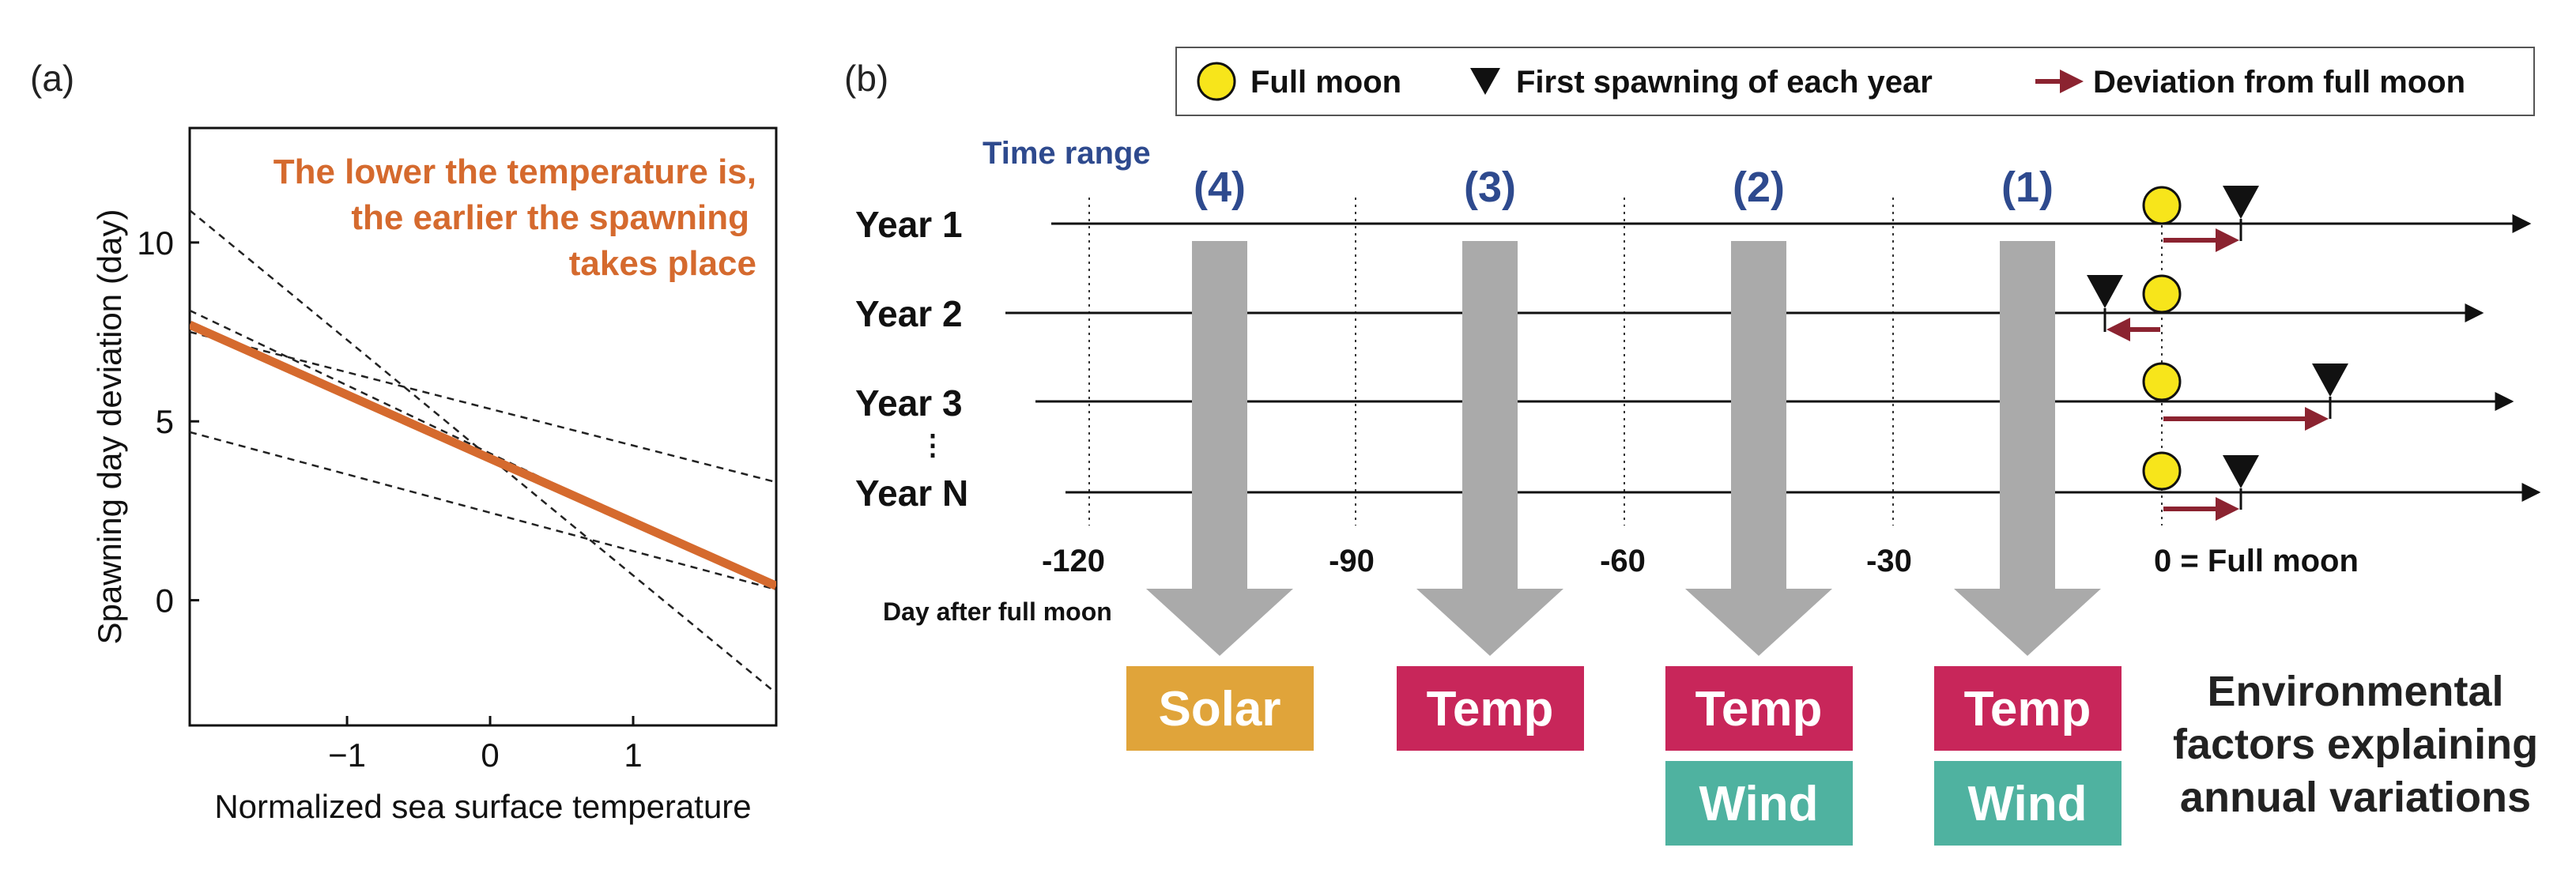  Describe the element at coordinates (1724, 83) in the screenshot. I see `legend-first-spawning: First spawning of each year` at that location.